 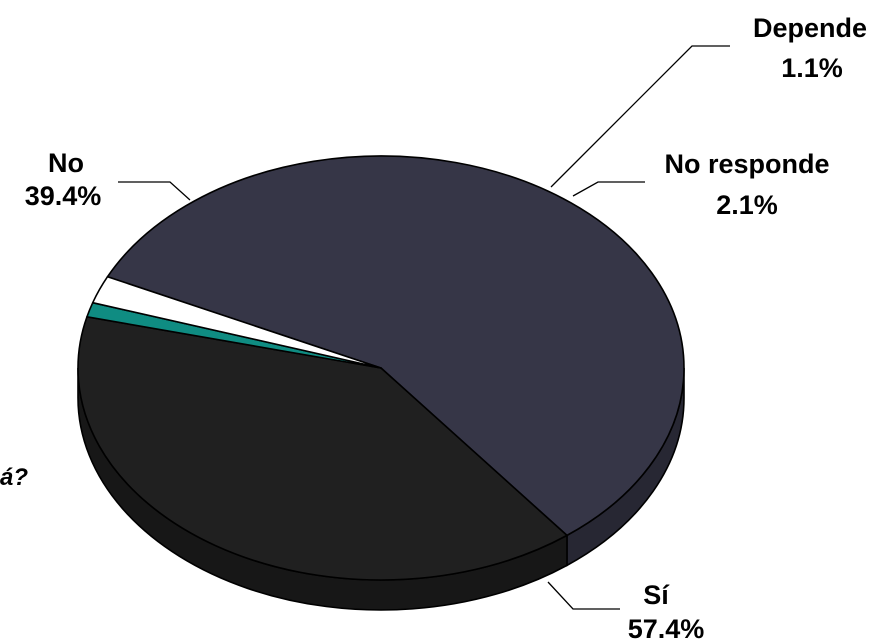 What do you see at coordinates (656, 595) in the screenshot?
I see `slice-label-si-name: Sí` at bounding box center [656, 595].